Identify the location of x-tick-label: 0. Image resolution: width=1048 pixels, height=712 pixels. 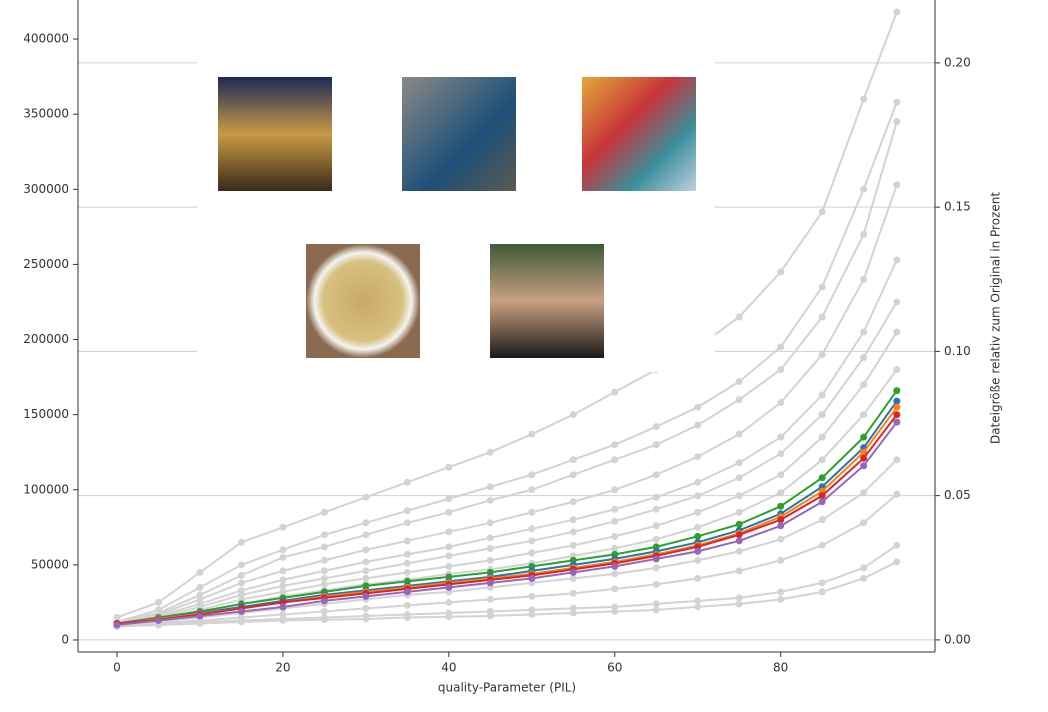
(117, 668).